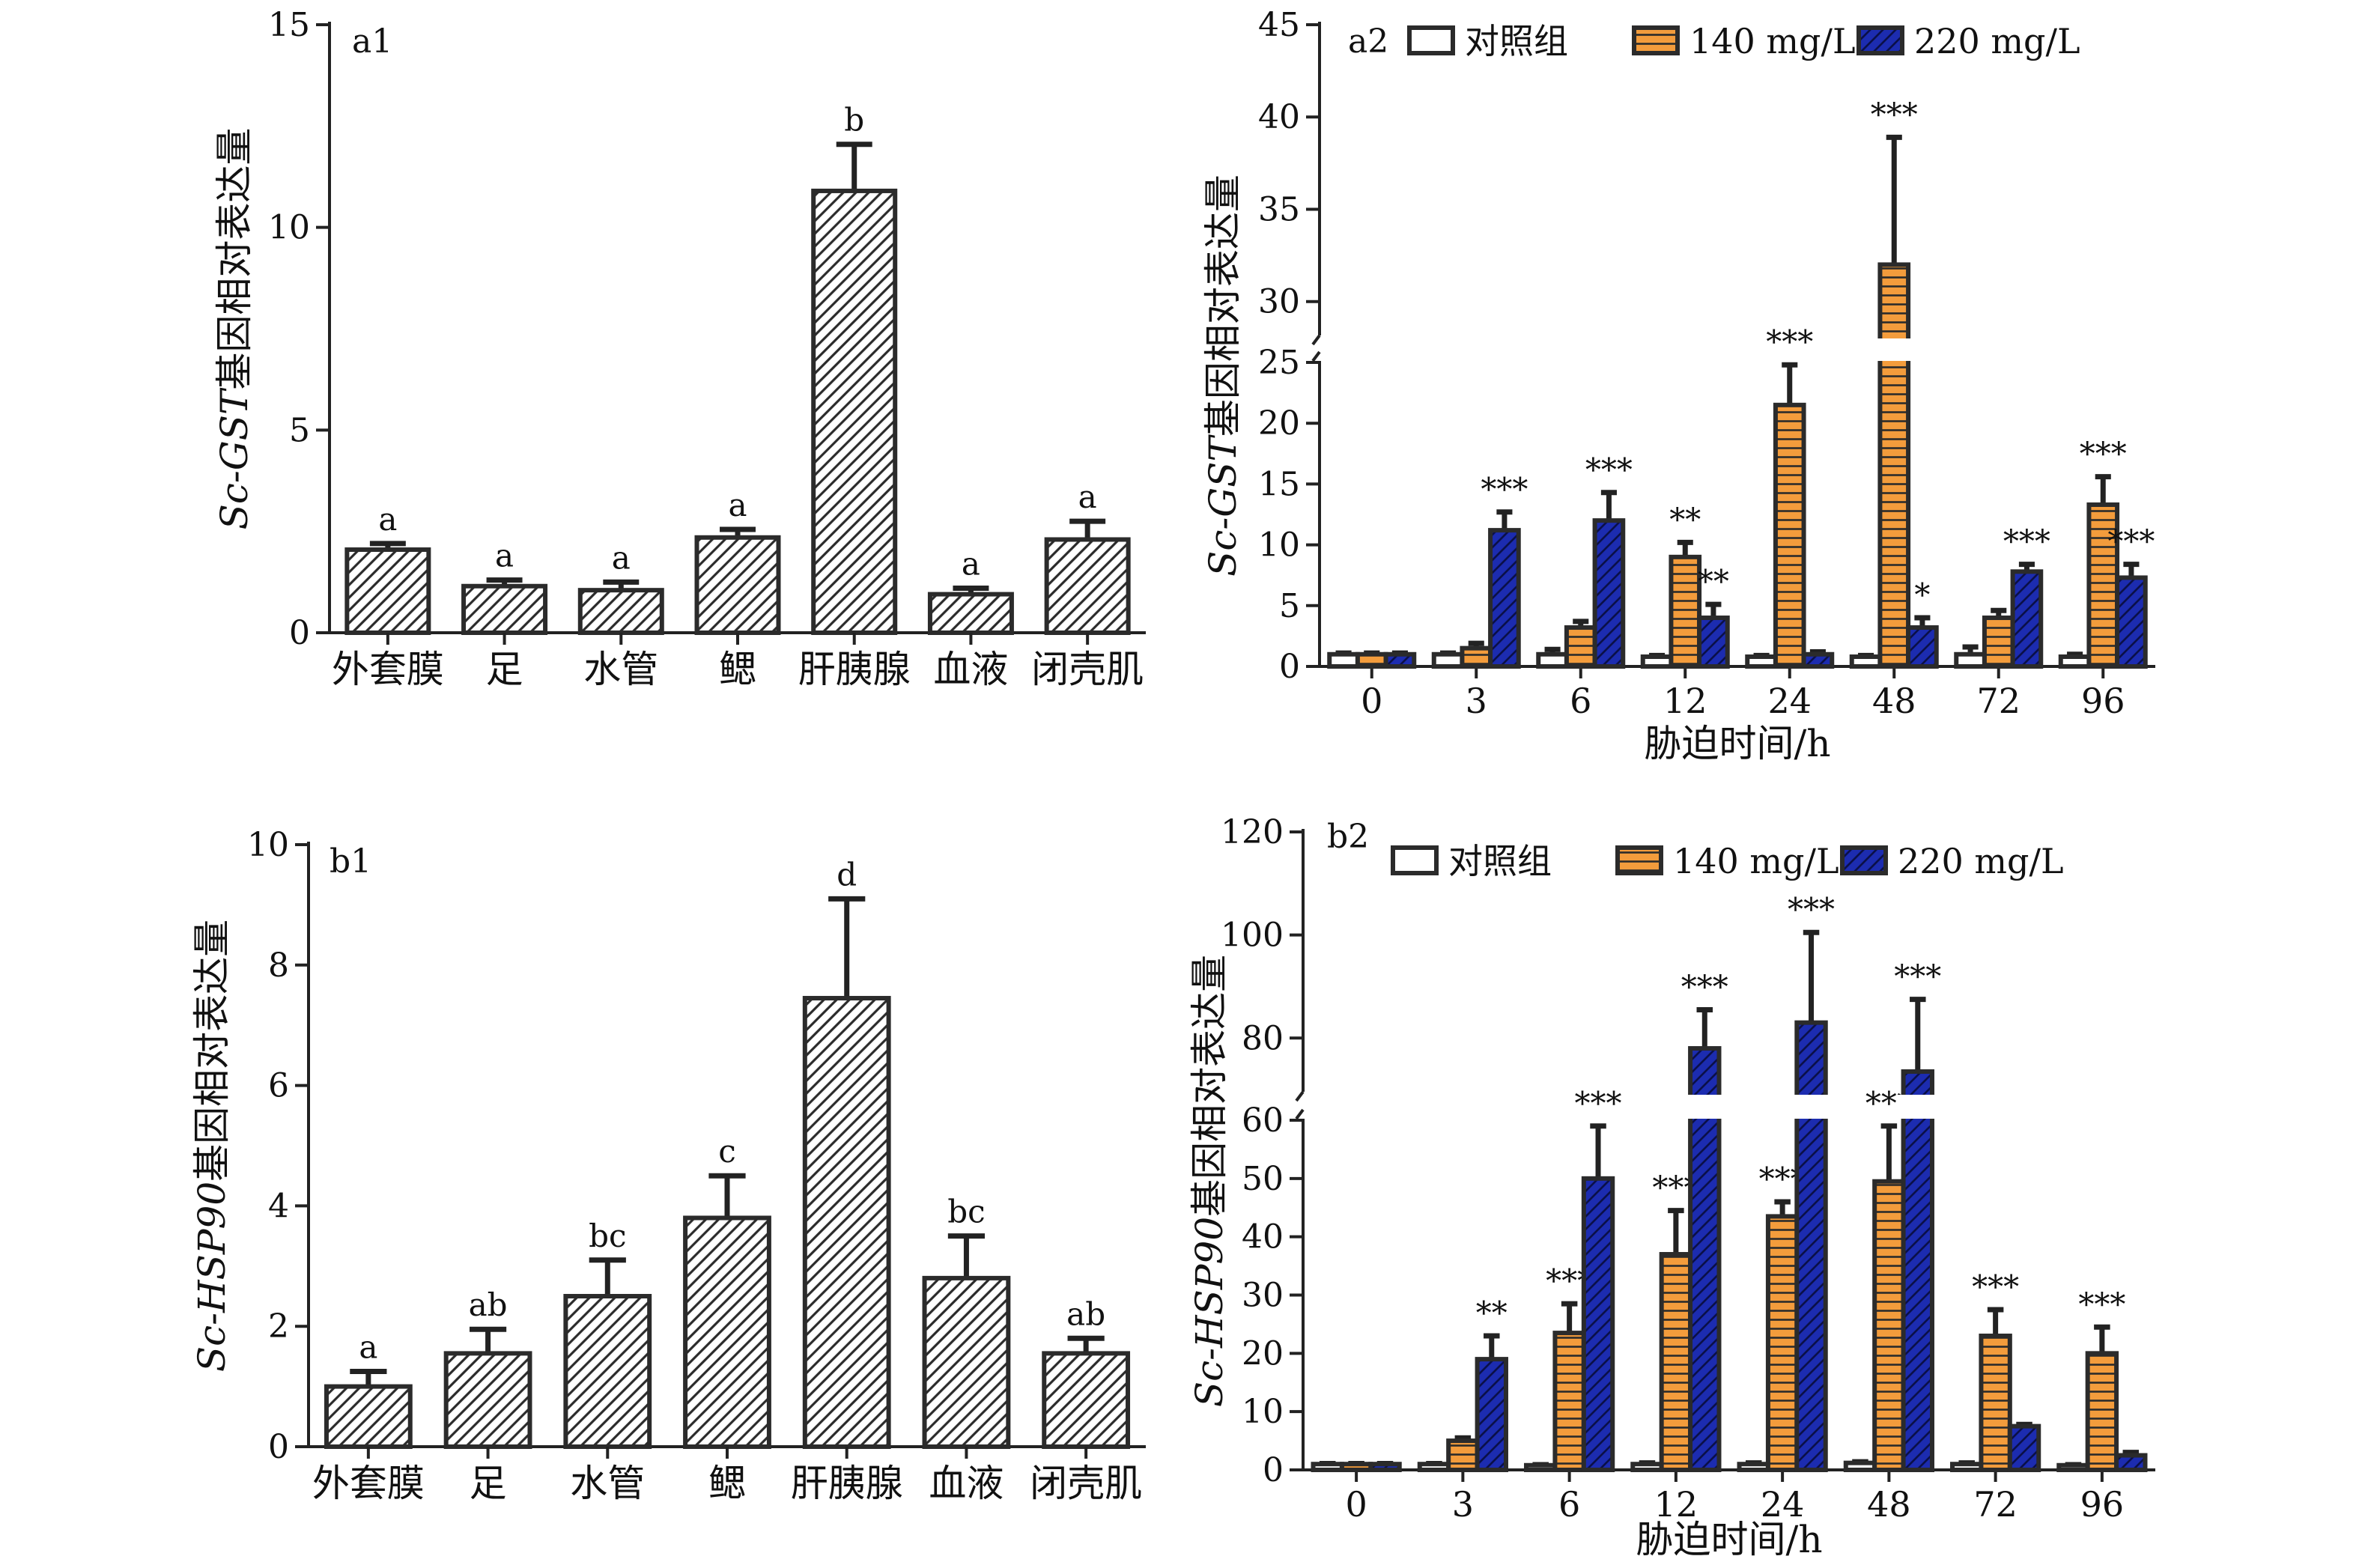  Describe the element at coordinates (350, 861) in the screenshot. I see `panel-label: b1` at that location.